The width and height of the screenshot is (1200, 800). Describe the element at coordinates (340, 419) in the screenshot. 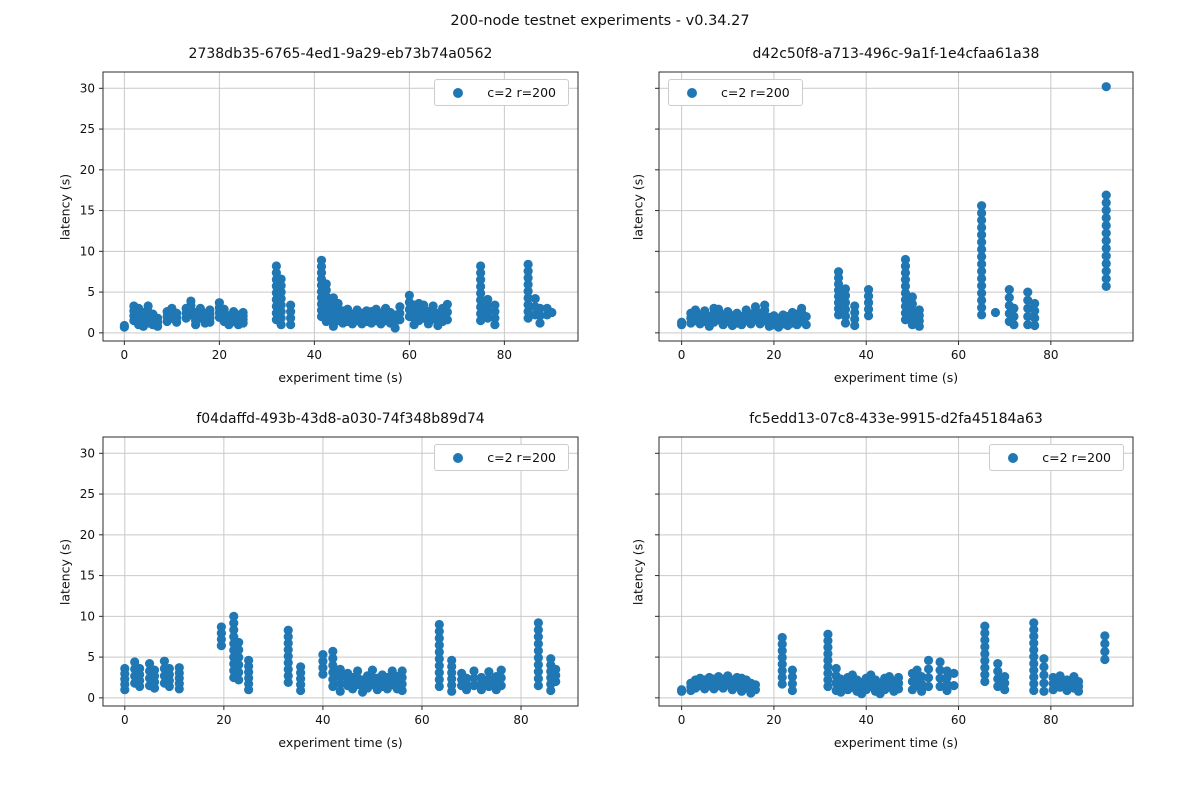

I see `subplot-title: f04daffd-493b-43d8-a030-74f348b89d74` at that location.